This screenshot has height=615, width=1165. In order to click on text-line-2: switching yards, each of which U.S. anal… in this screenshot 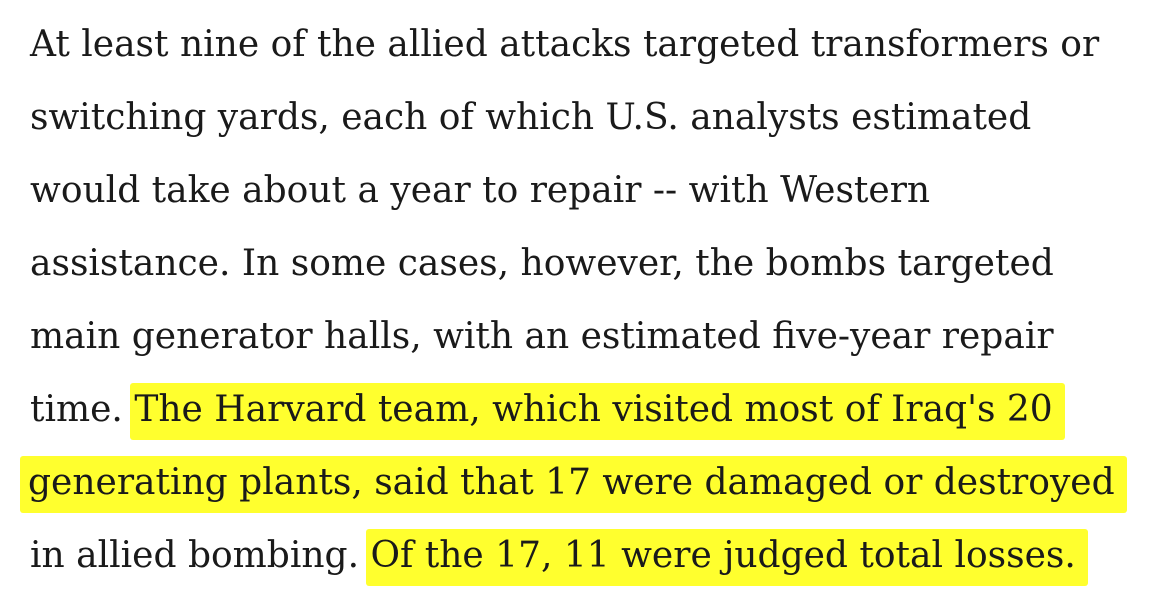, I will do `click(531, 117)`.